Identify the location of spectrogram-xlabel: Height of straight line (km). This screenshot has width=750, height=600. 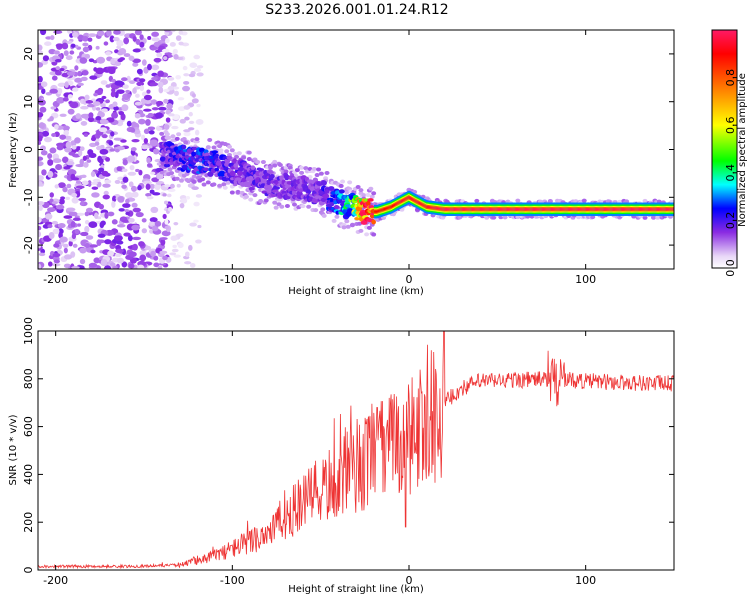
(356, 291).